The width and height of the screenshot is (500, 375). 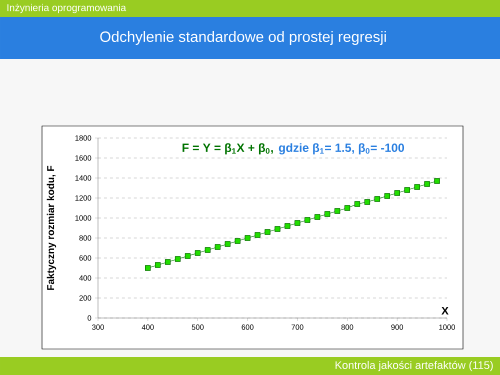 I want to click on annotation: F = Y = β$_{1}$X + β$_{0}$,, so click(x=227, y=148).